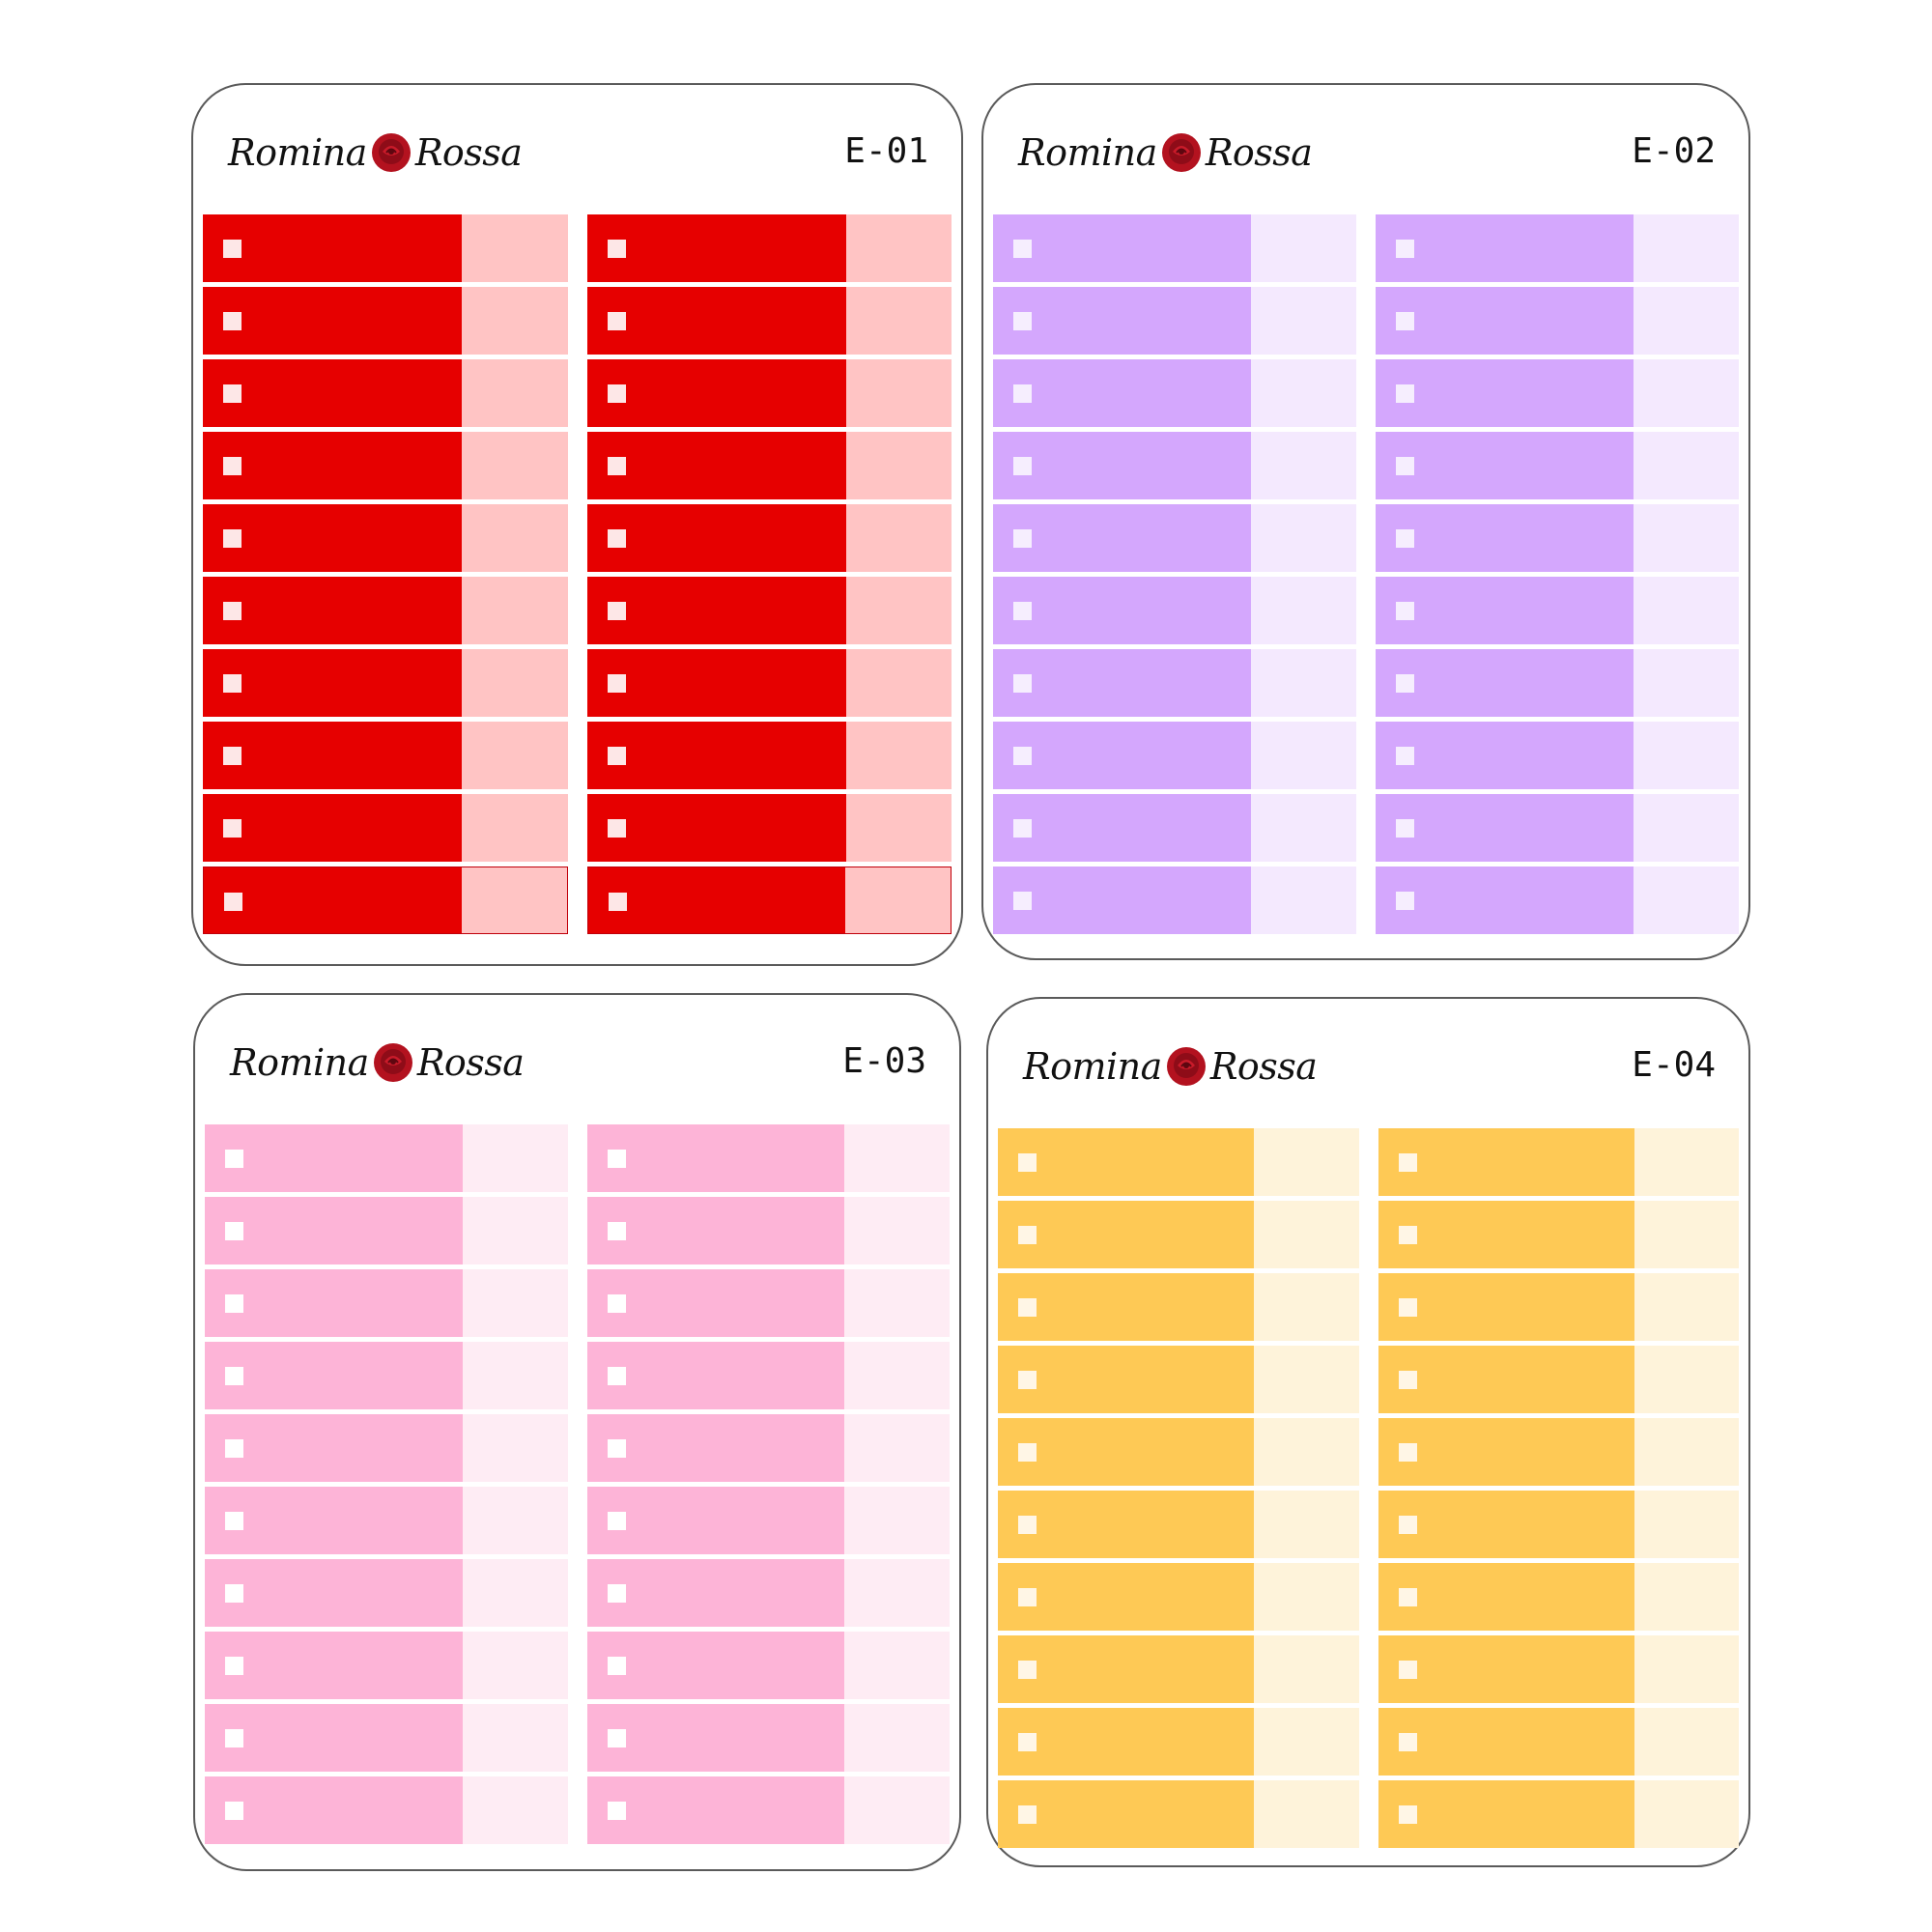 This screenshot has height=1932, width=1932. I want to click on rose-icon, so click(391, 152).